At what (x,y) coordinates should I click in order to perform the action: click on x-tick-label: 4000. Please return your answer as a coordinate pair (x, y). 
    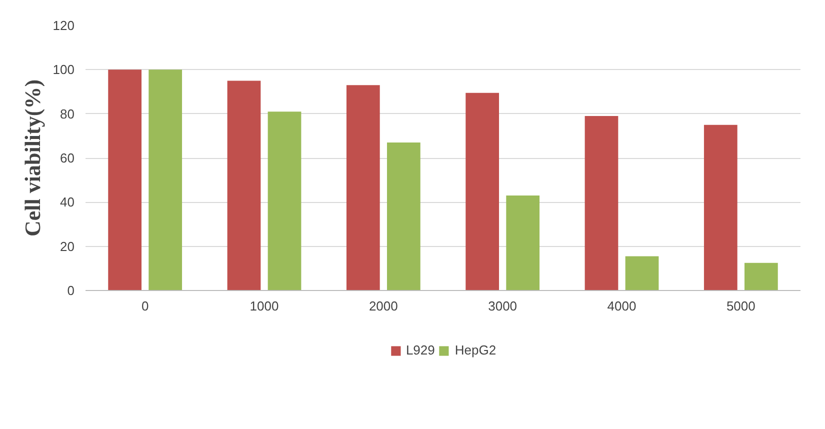
    Looking at the image, I should click on (621, 306).